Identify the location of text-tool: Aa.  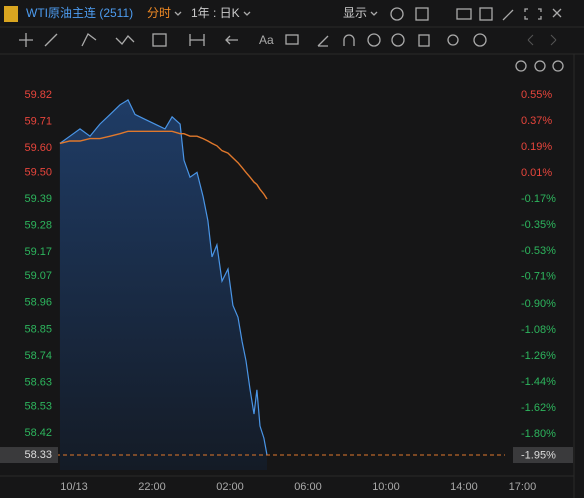
(266, 40).